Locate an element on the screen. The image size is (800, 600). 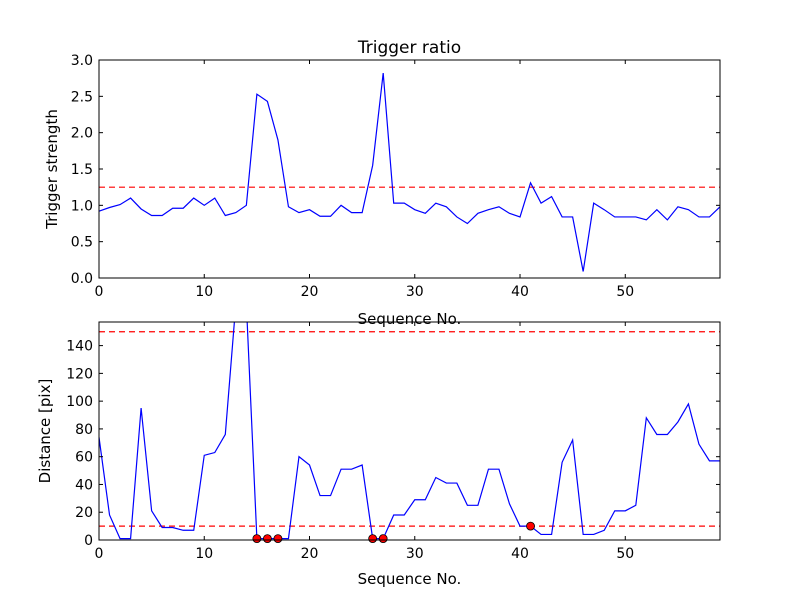
top-y-axis-label: Trigger strength is located at coordinates (52, 169).